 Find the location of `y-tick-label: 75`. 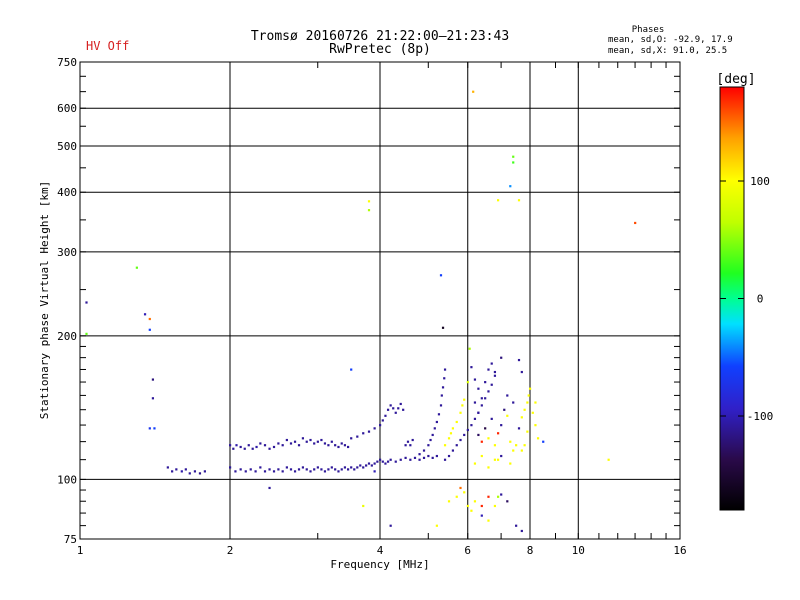

y-tick-label: 75 is located at coordinates (70, 539).